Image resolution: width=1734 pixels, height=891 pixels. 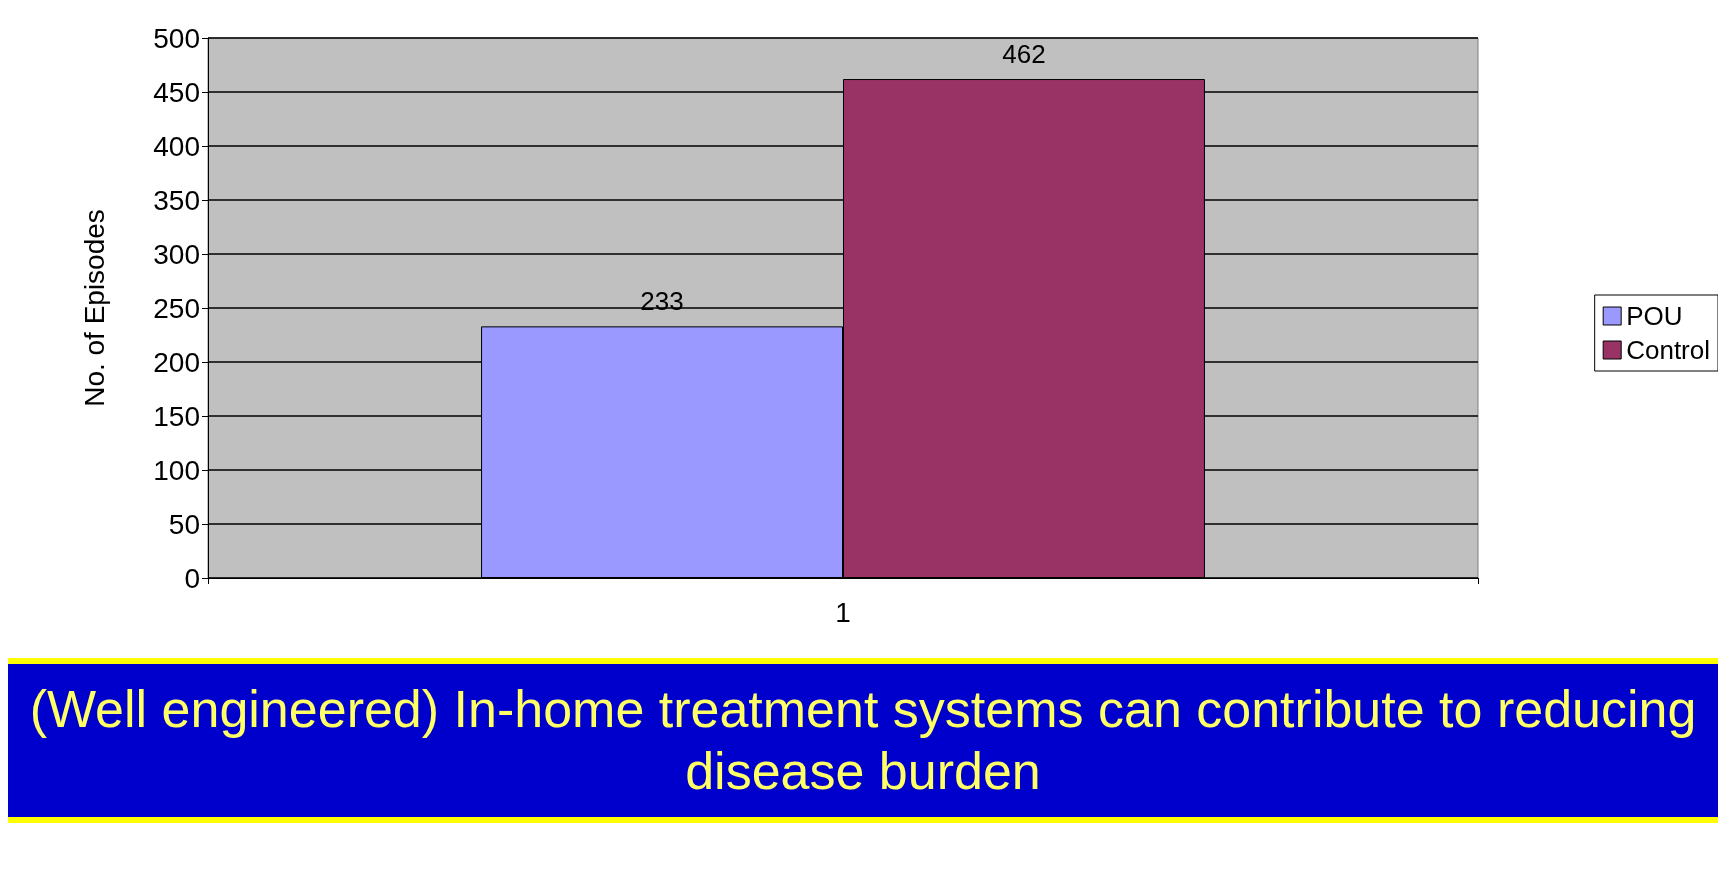 What do you see at coordinates (94, 308) in the screenshot?
I see `y-axis-title: No. of Episodes` at bounding box center [94, 308].